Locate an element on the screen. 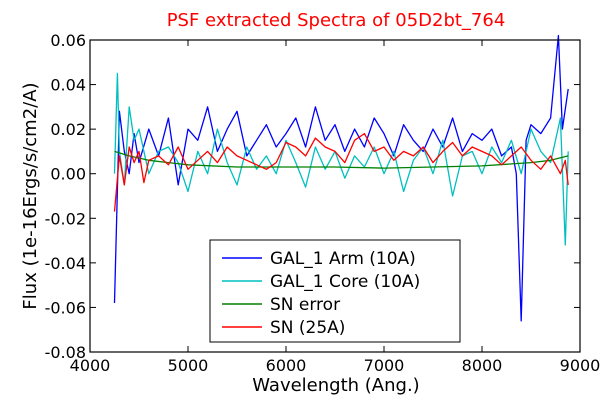 Image resolution: width=600 pixels, height=400 pixels. y-tick-label: -0.04 is located at coordinates (65, 263).